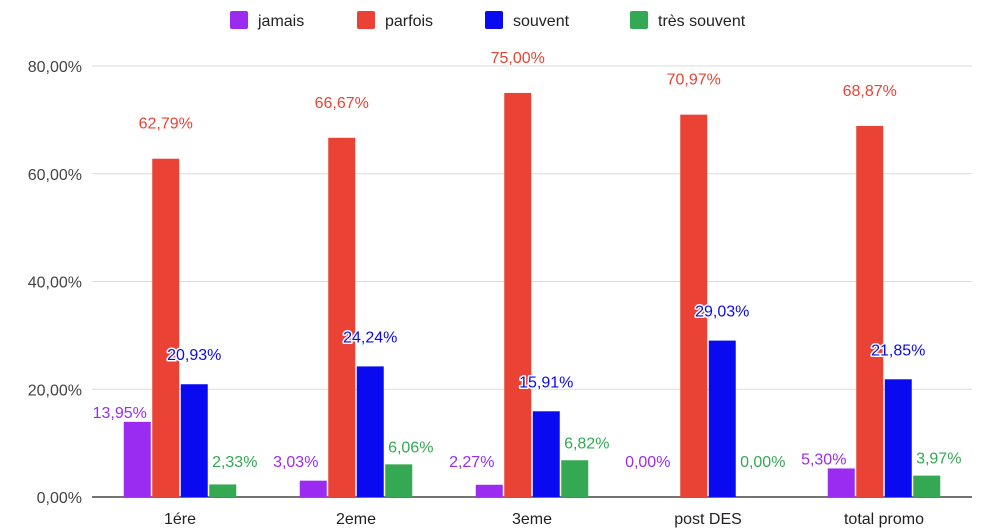 The width and height of the screenshot is (991, 529). What do you see at coordinates (722, 312) in the screenshot?
I see `data-label: 29,03%` at bounding box center [722, 312].